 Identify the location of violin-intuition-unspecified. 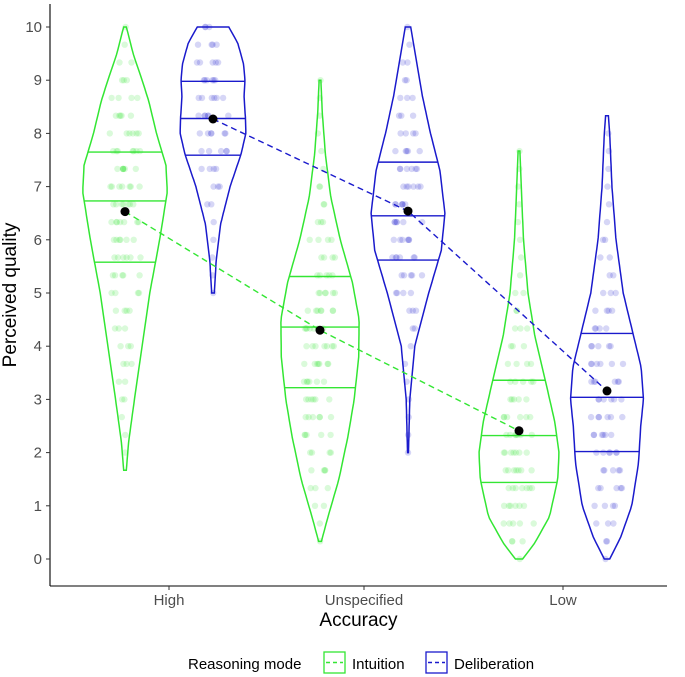
(320, 311).